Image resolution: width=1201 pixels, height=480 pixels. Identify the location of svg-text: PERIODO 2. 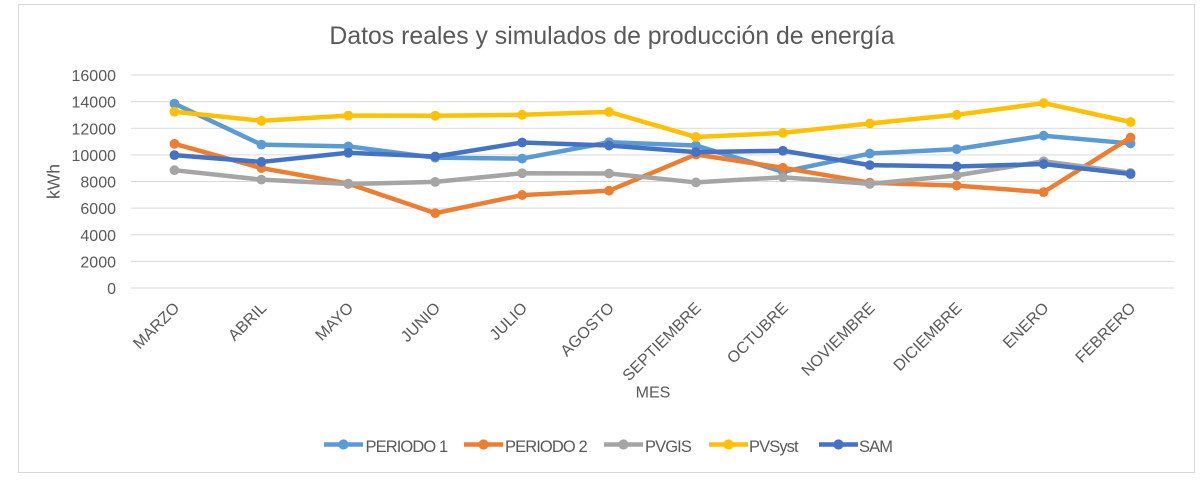
(546, 447).